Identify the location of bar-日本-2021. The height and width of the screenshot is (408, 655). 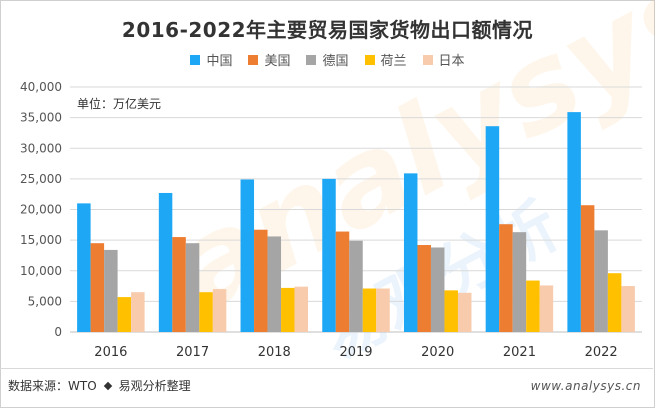
(546, 308).